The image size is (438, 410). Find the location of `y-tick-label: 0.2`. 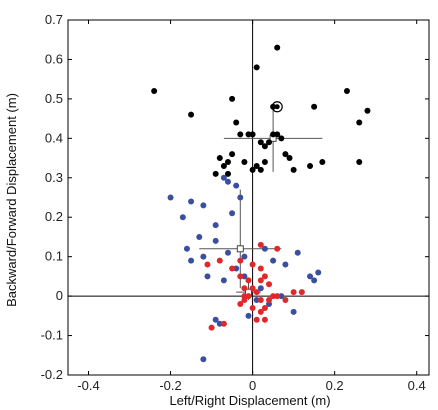

y-tick-label: 0.2 is located at coordinates (54, 216).